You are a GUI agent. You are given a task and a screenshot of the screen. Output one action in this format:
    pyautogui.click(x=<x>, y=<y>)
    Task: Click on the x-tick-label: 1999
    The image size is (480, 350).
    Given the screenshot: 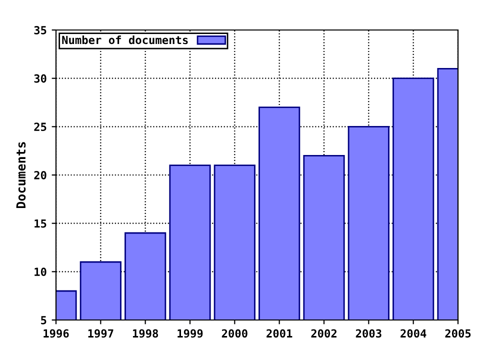 What is the action you would take?
    pyautogui.click(x=190, y=333)
    